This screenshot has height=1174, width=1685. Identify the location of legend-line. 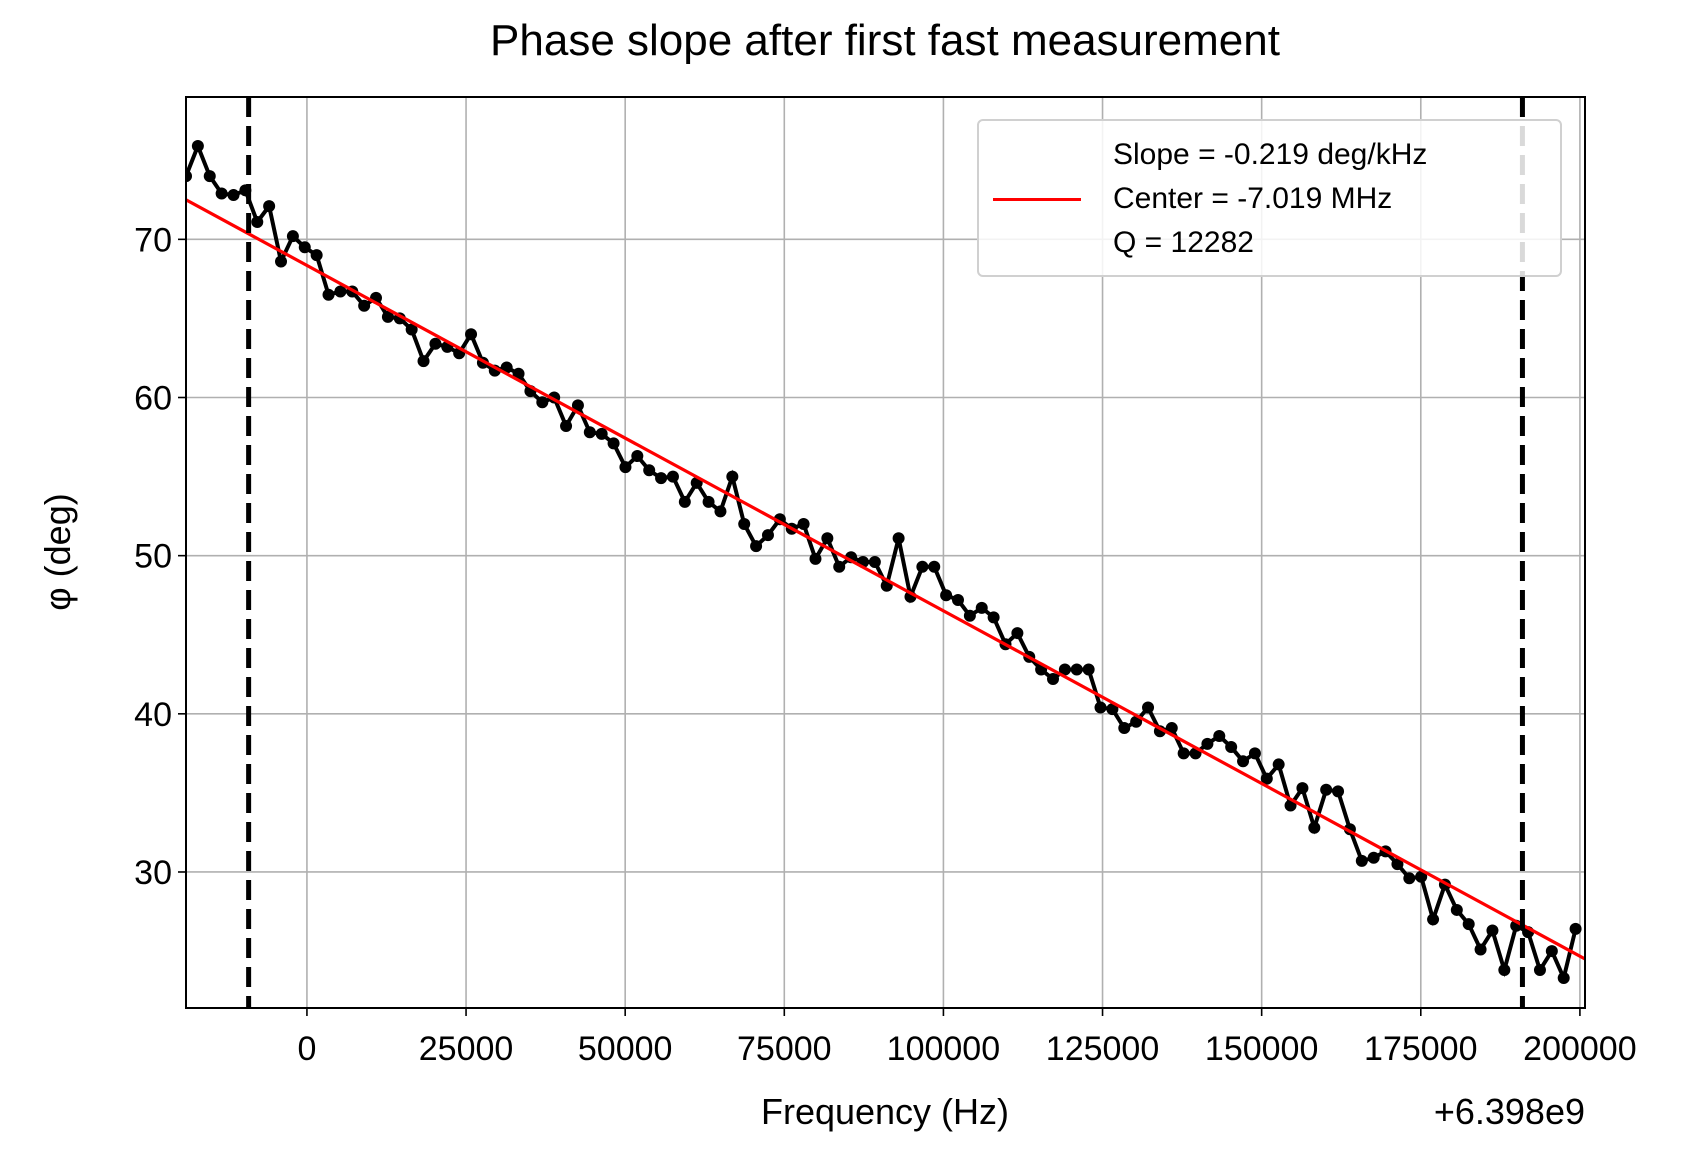
(1037, 199).